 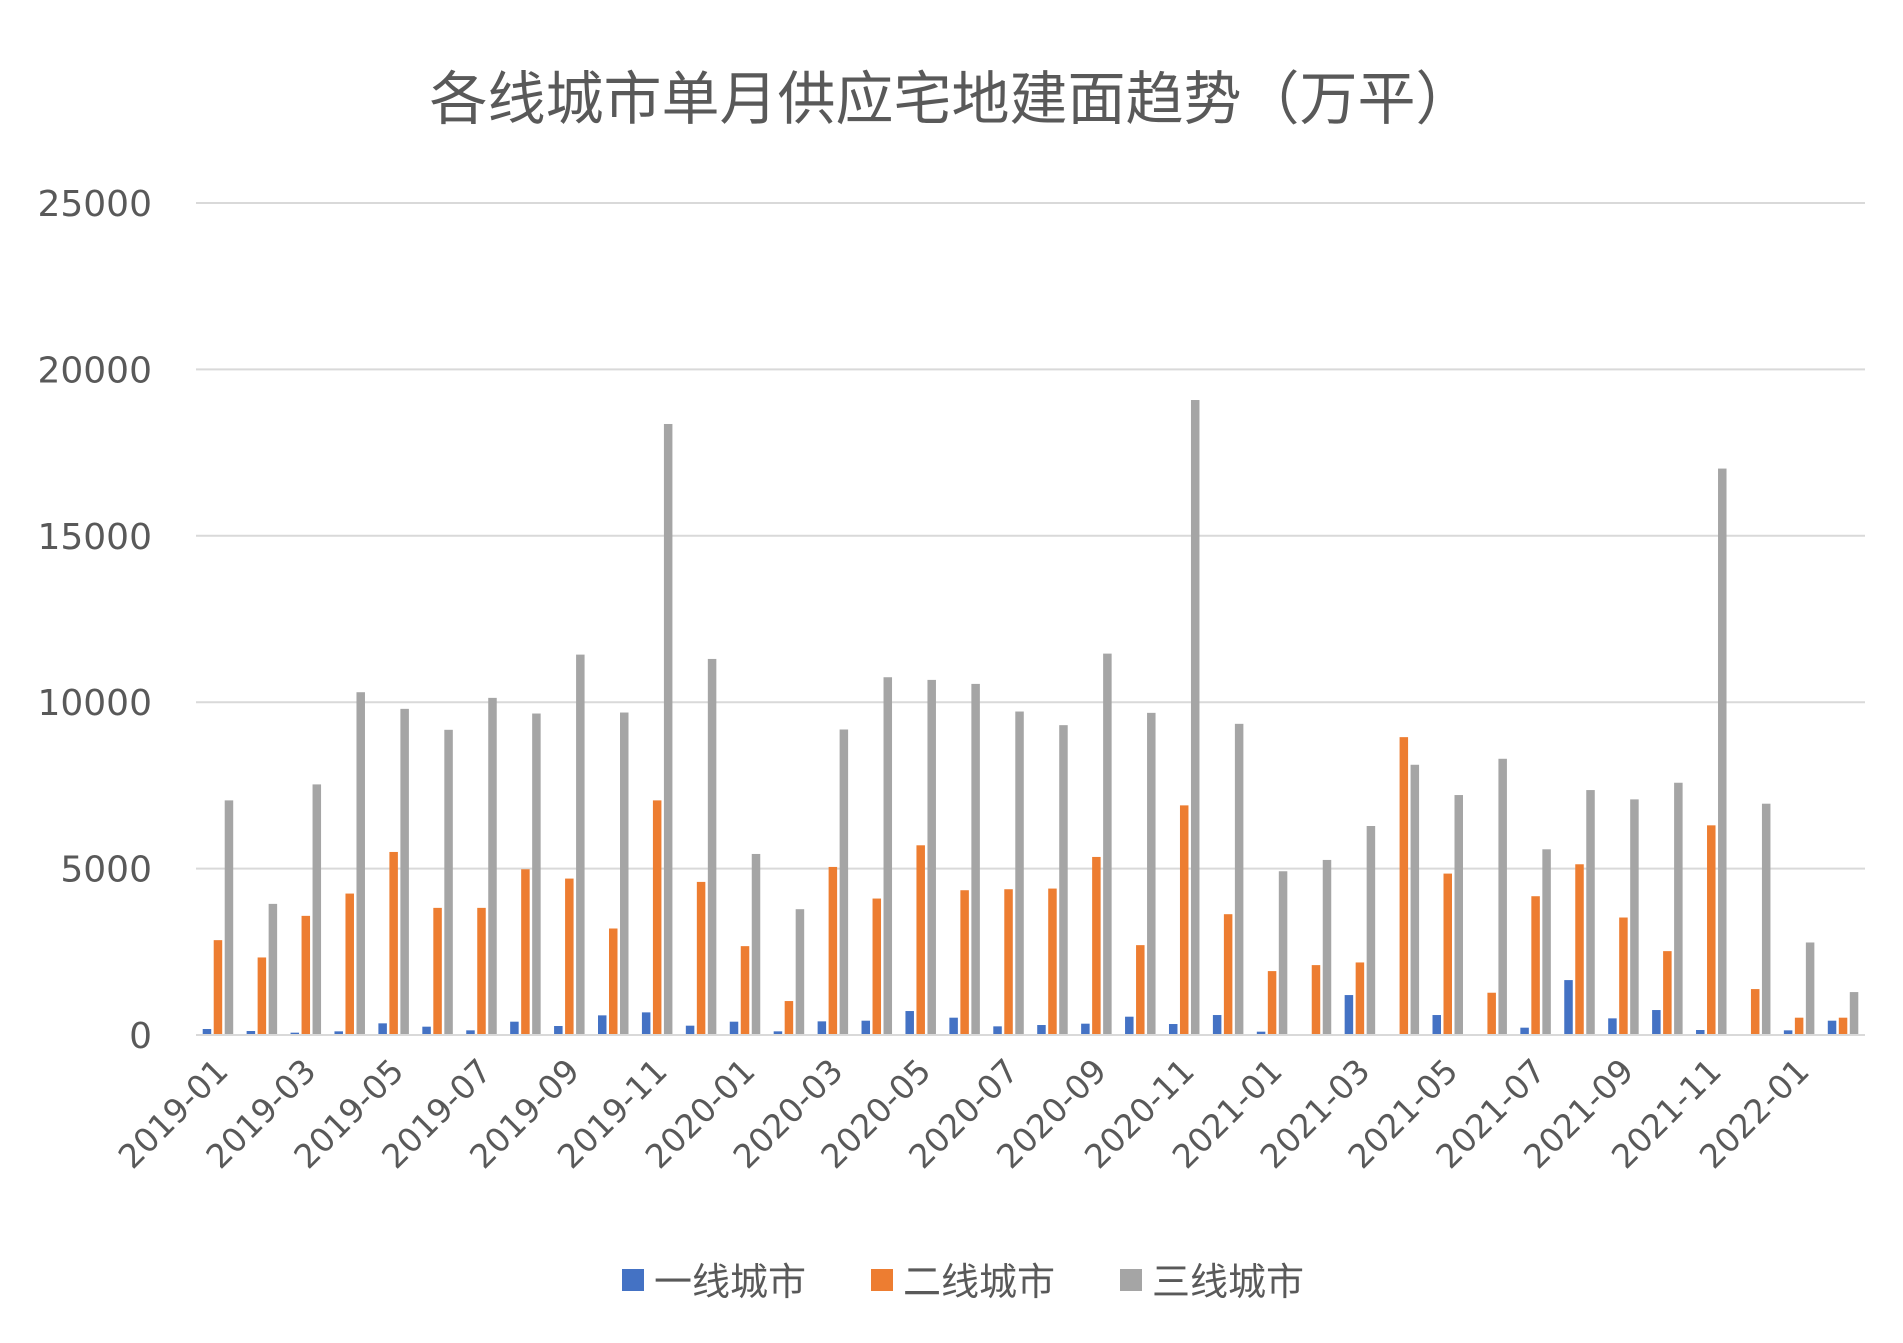 What do you see at coordinates (730, 1282) in the screenshot?
I see `legend-label: 一线城市` at bounding box center [730, 1282].